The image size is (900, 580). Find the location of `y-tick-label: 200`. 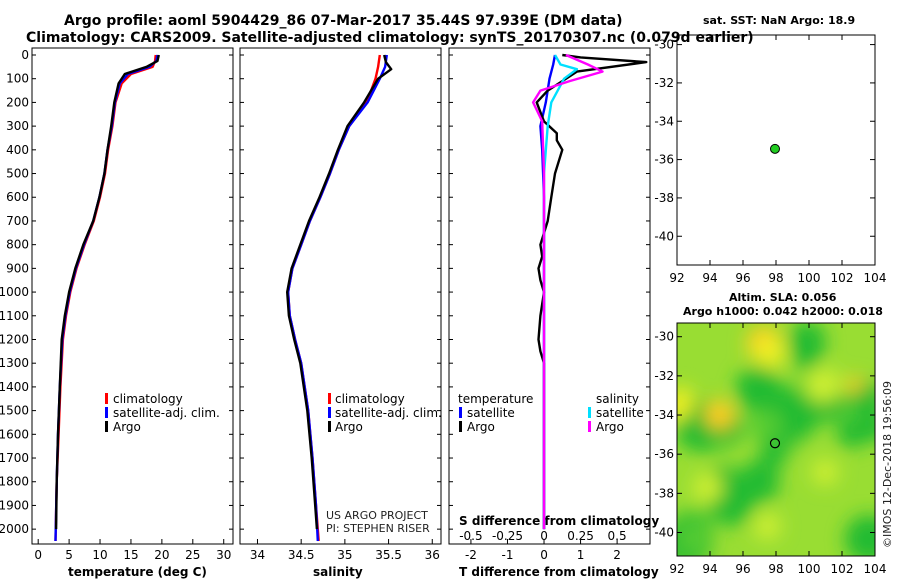

y-tick-label: 200 is located at coordinates (17, 102).